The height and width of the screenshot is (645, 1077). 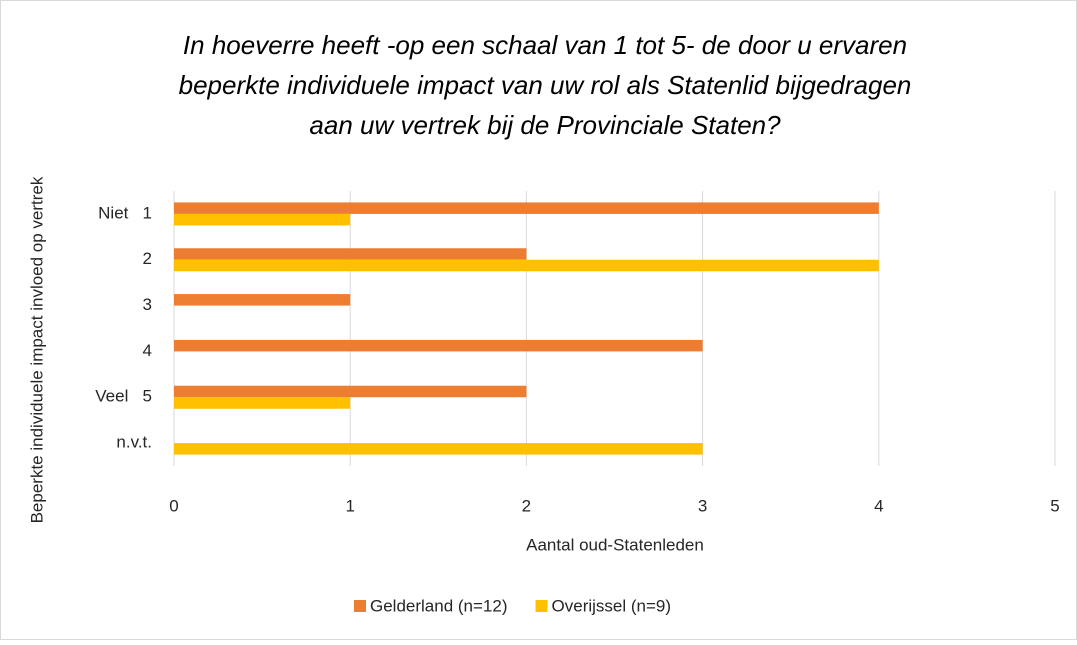 What do you see at coordinates (349, 505) in the screenshot?
I see `x-tick-label: 1` at bounding box center [349, 505].